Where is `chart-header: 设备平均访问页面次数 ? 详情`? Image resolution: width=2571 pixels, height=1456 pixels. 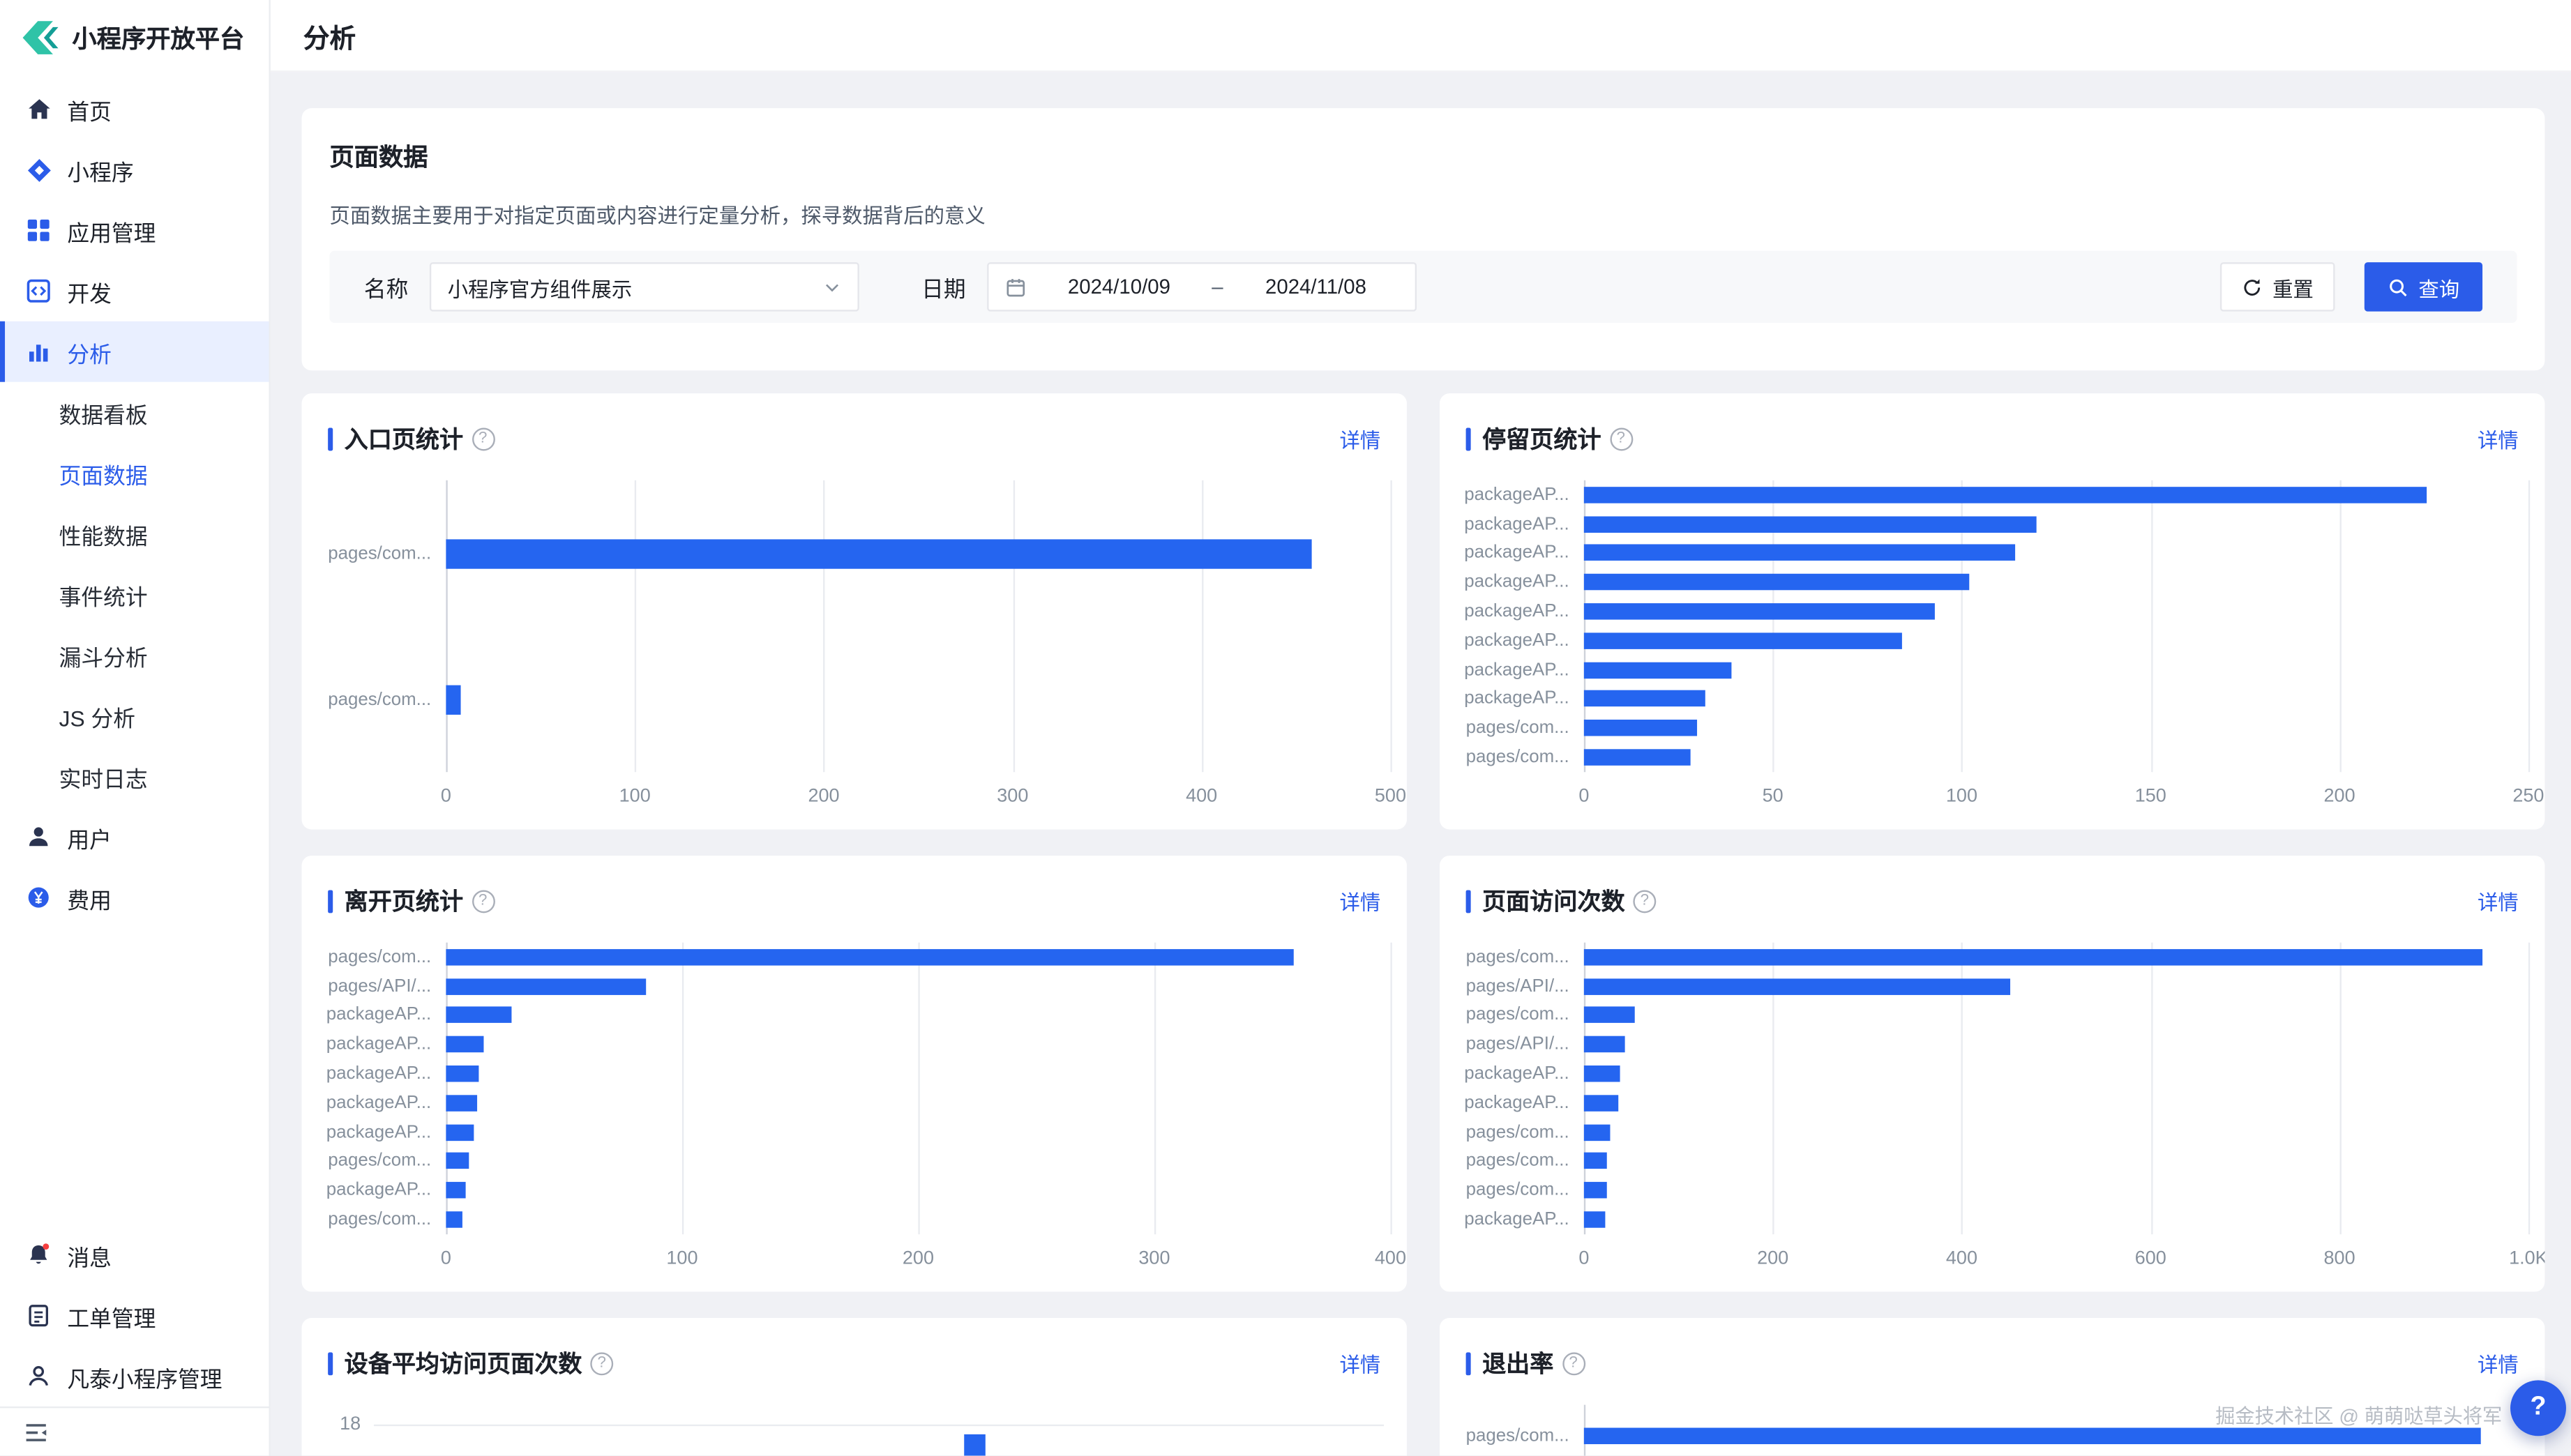
chart-header: 设备平均访问页面次数 ? 详情 is located at coordinates (854, 1353).